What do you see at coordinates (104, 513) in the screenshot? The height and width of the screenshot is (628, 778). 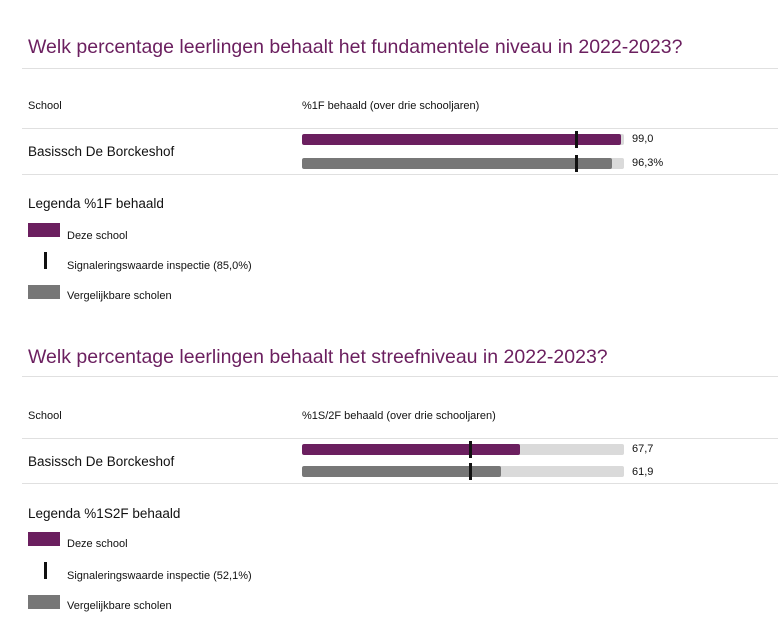 I see `legend-title: Legenda %1S2F behaald` at bounding box center [104, 513].